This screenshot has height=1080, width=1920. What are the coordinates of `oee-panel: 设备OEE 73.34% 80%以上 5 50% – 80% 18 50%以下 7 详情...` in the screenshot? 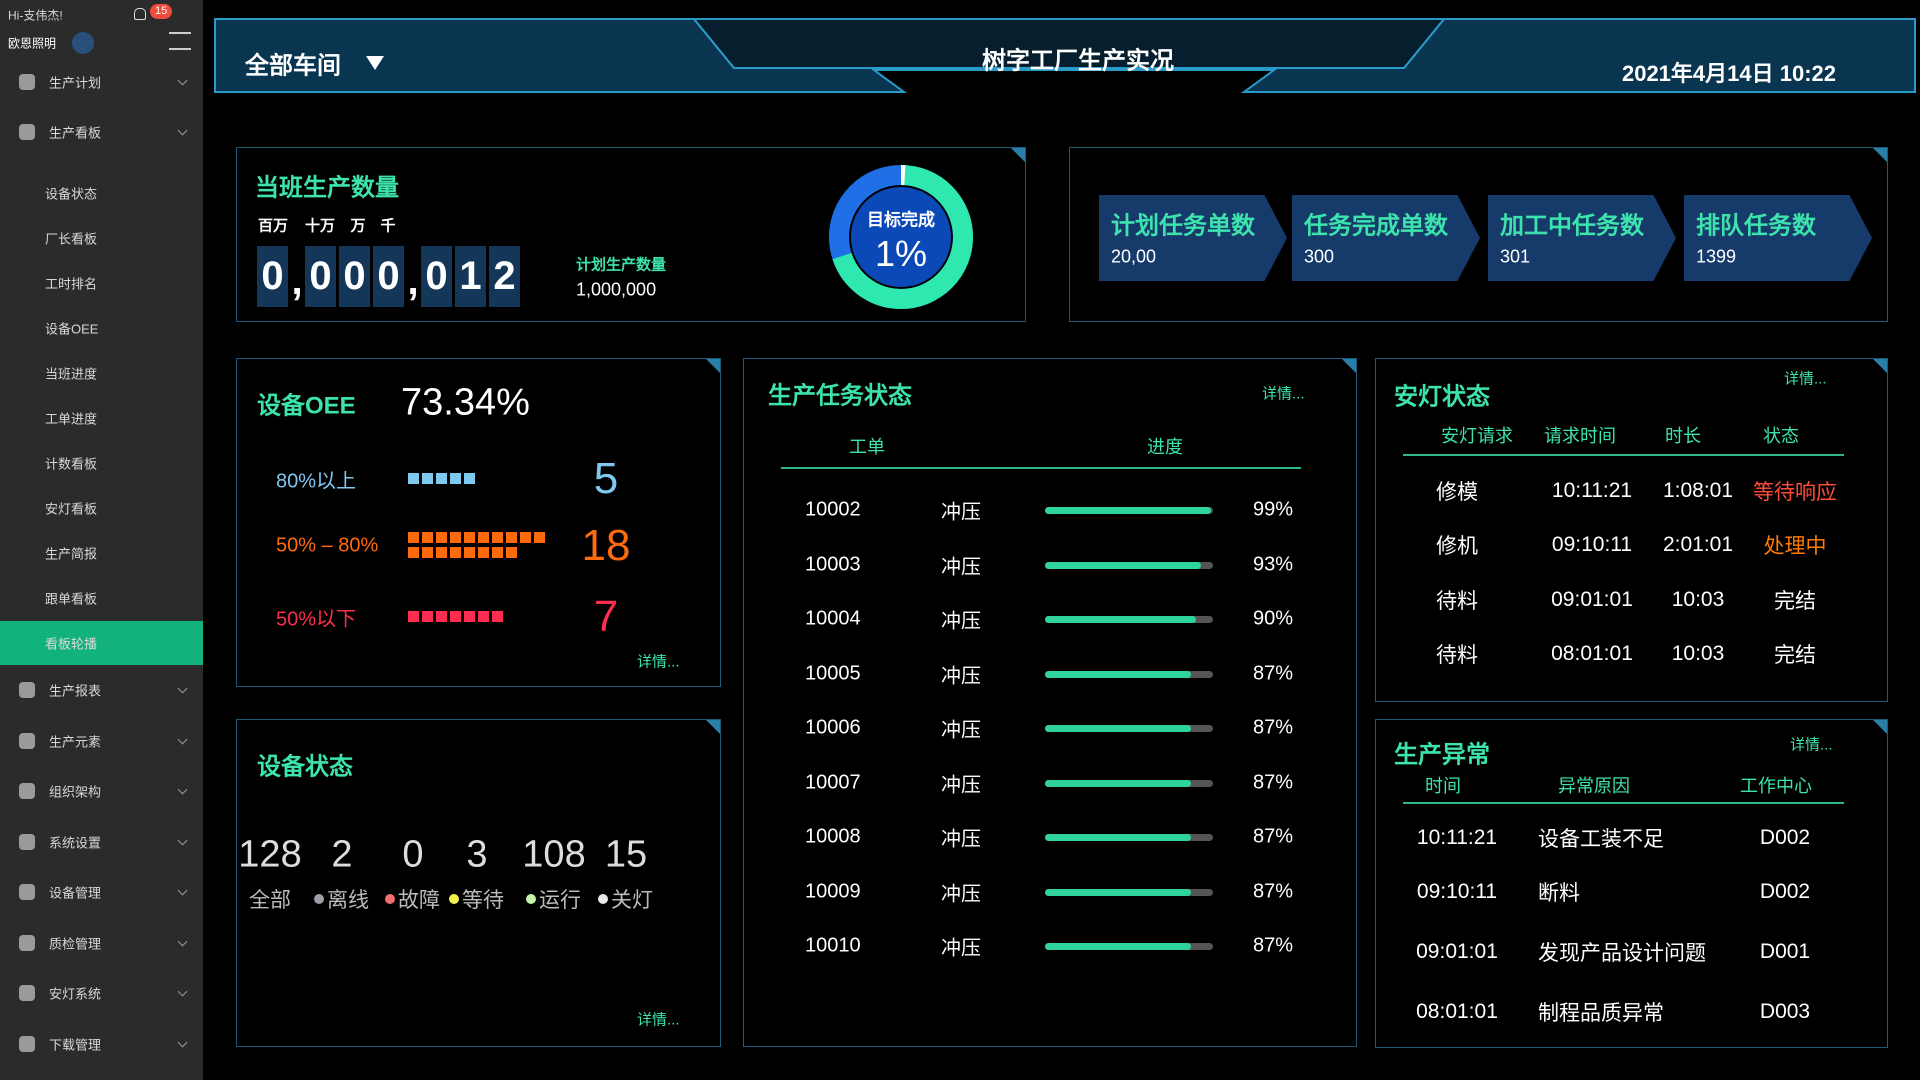 It's located at (478, 522).